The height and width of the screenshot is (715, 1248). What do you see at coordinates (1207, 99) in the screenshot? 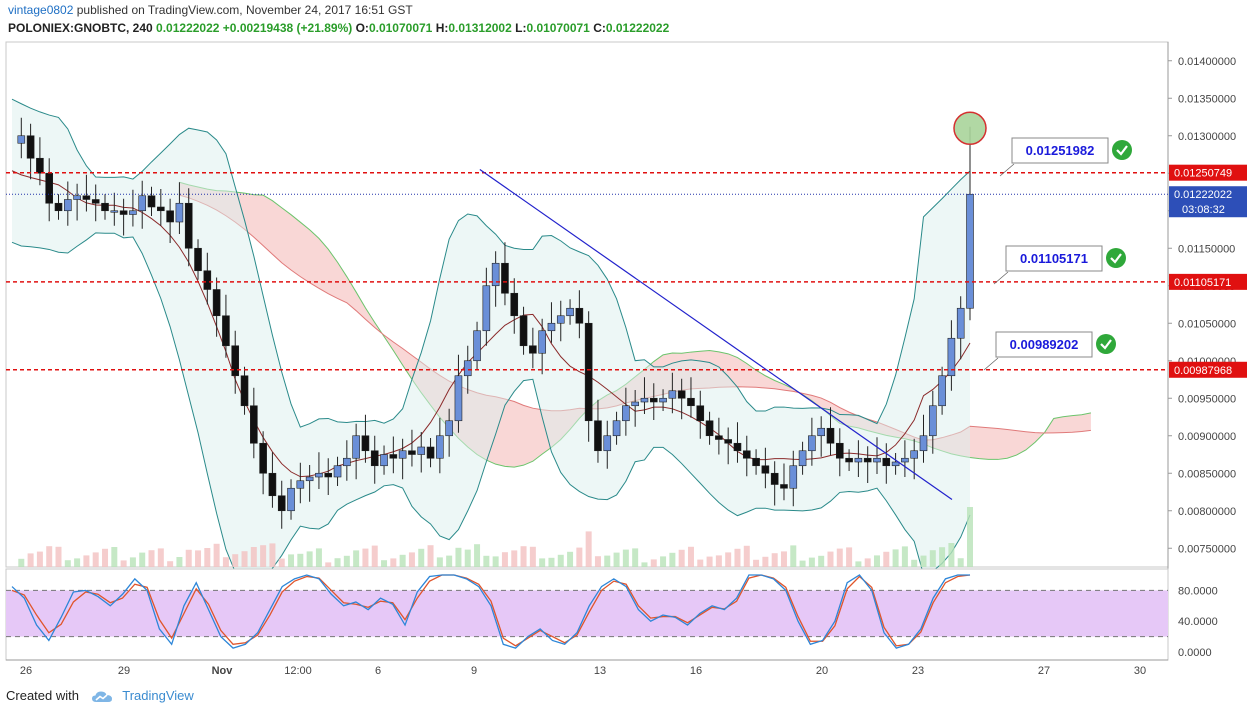
I see `axis-tick-label: 0.01350000` at bounding box center [1207, 99].